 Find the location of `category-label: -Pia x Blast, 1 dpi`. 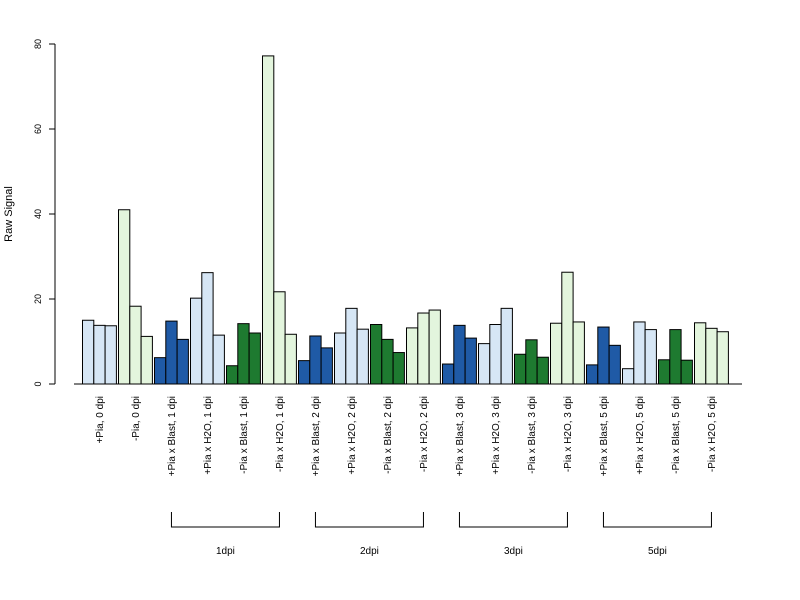

category-label: -Pia x Blast, 1 dpi is located at coordinates (244, 435).